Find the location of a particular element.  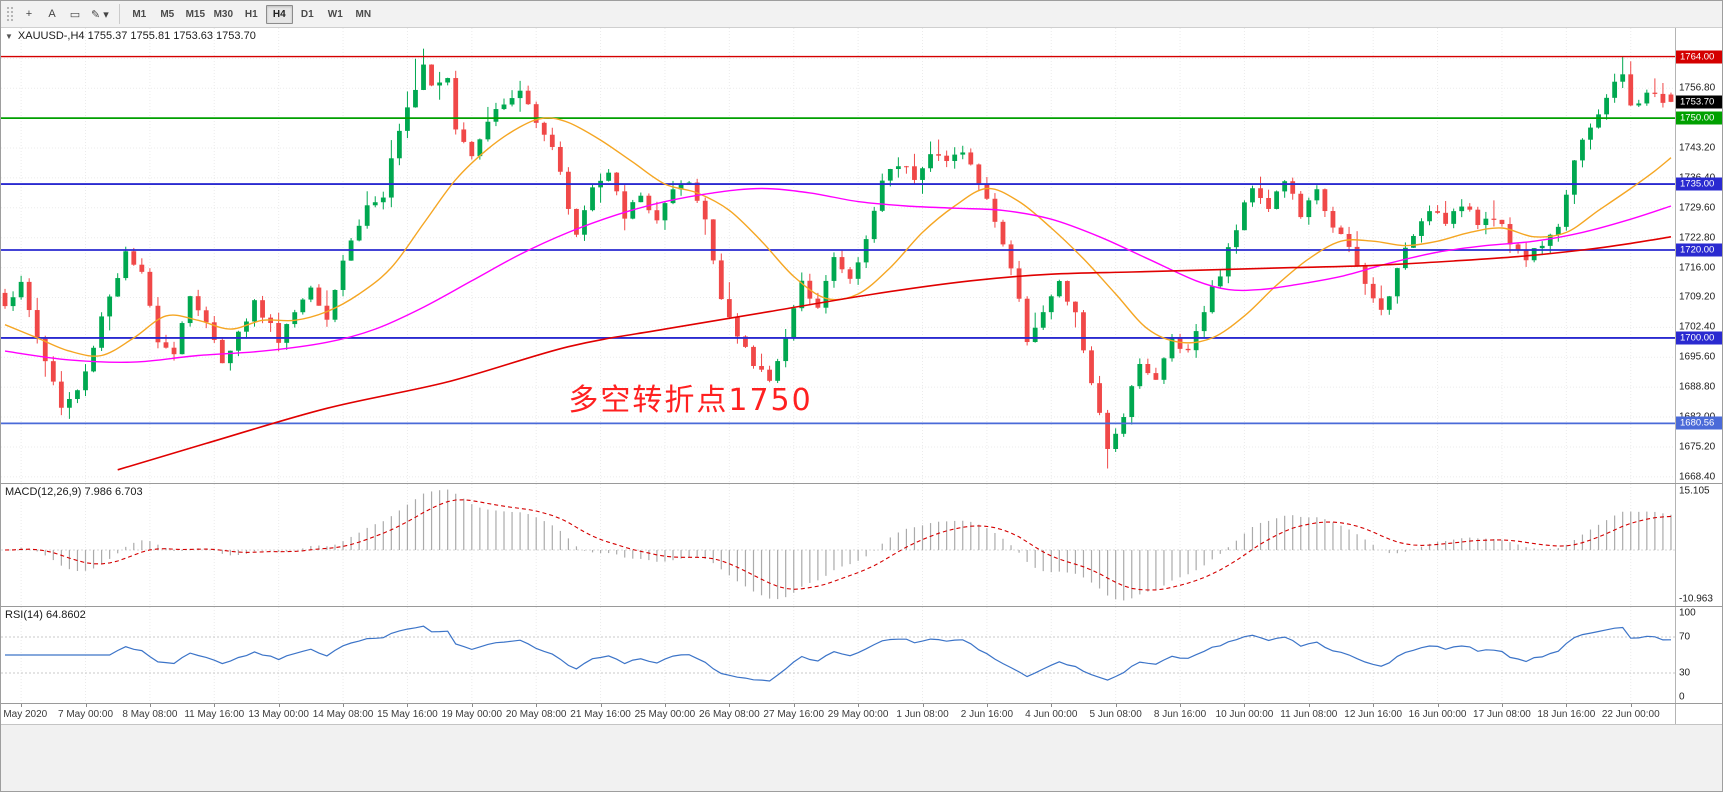

macd-scale-tick: -10.963 is located at coordinates (1696, 599).